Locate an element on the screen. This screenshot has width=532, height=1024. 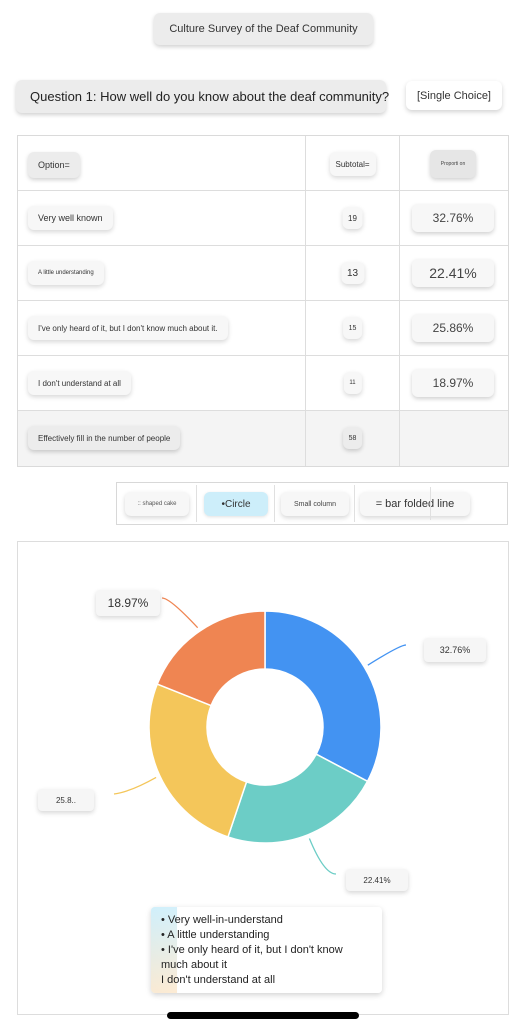
tab-pie-label: :: shaped cake is located at coordinates (157, 504).